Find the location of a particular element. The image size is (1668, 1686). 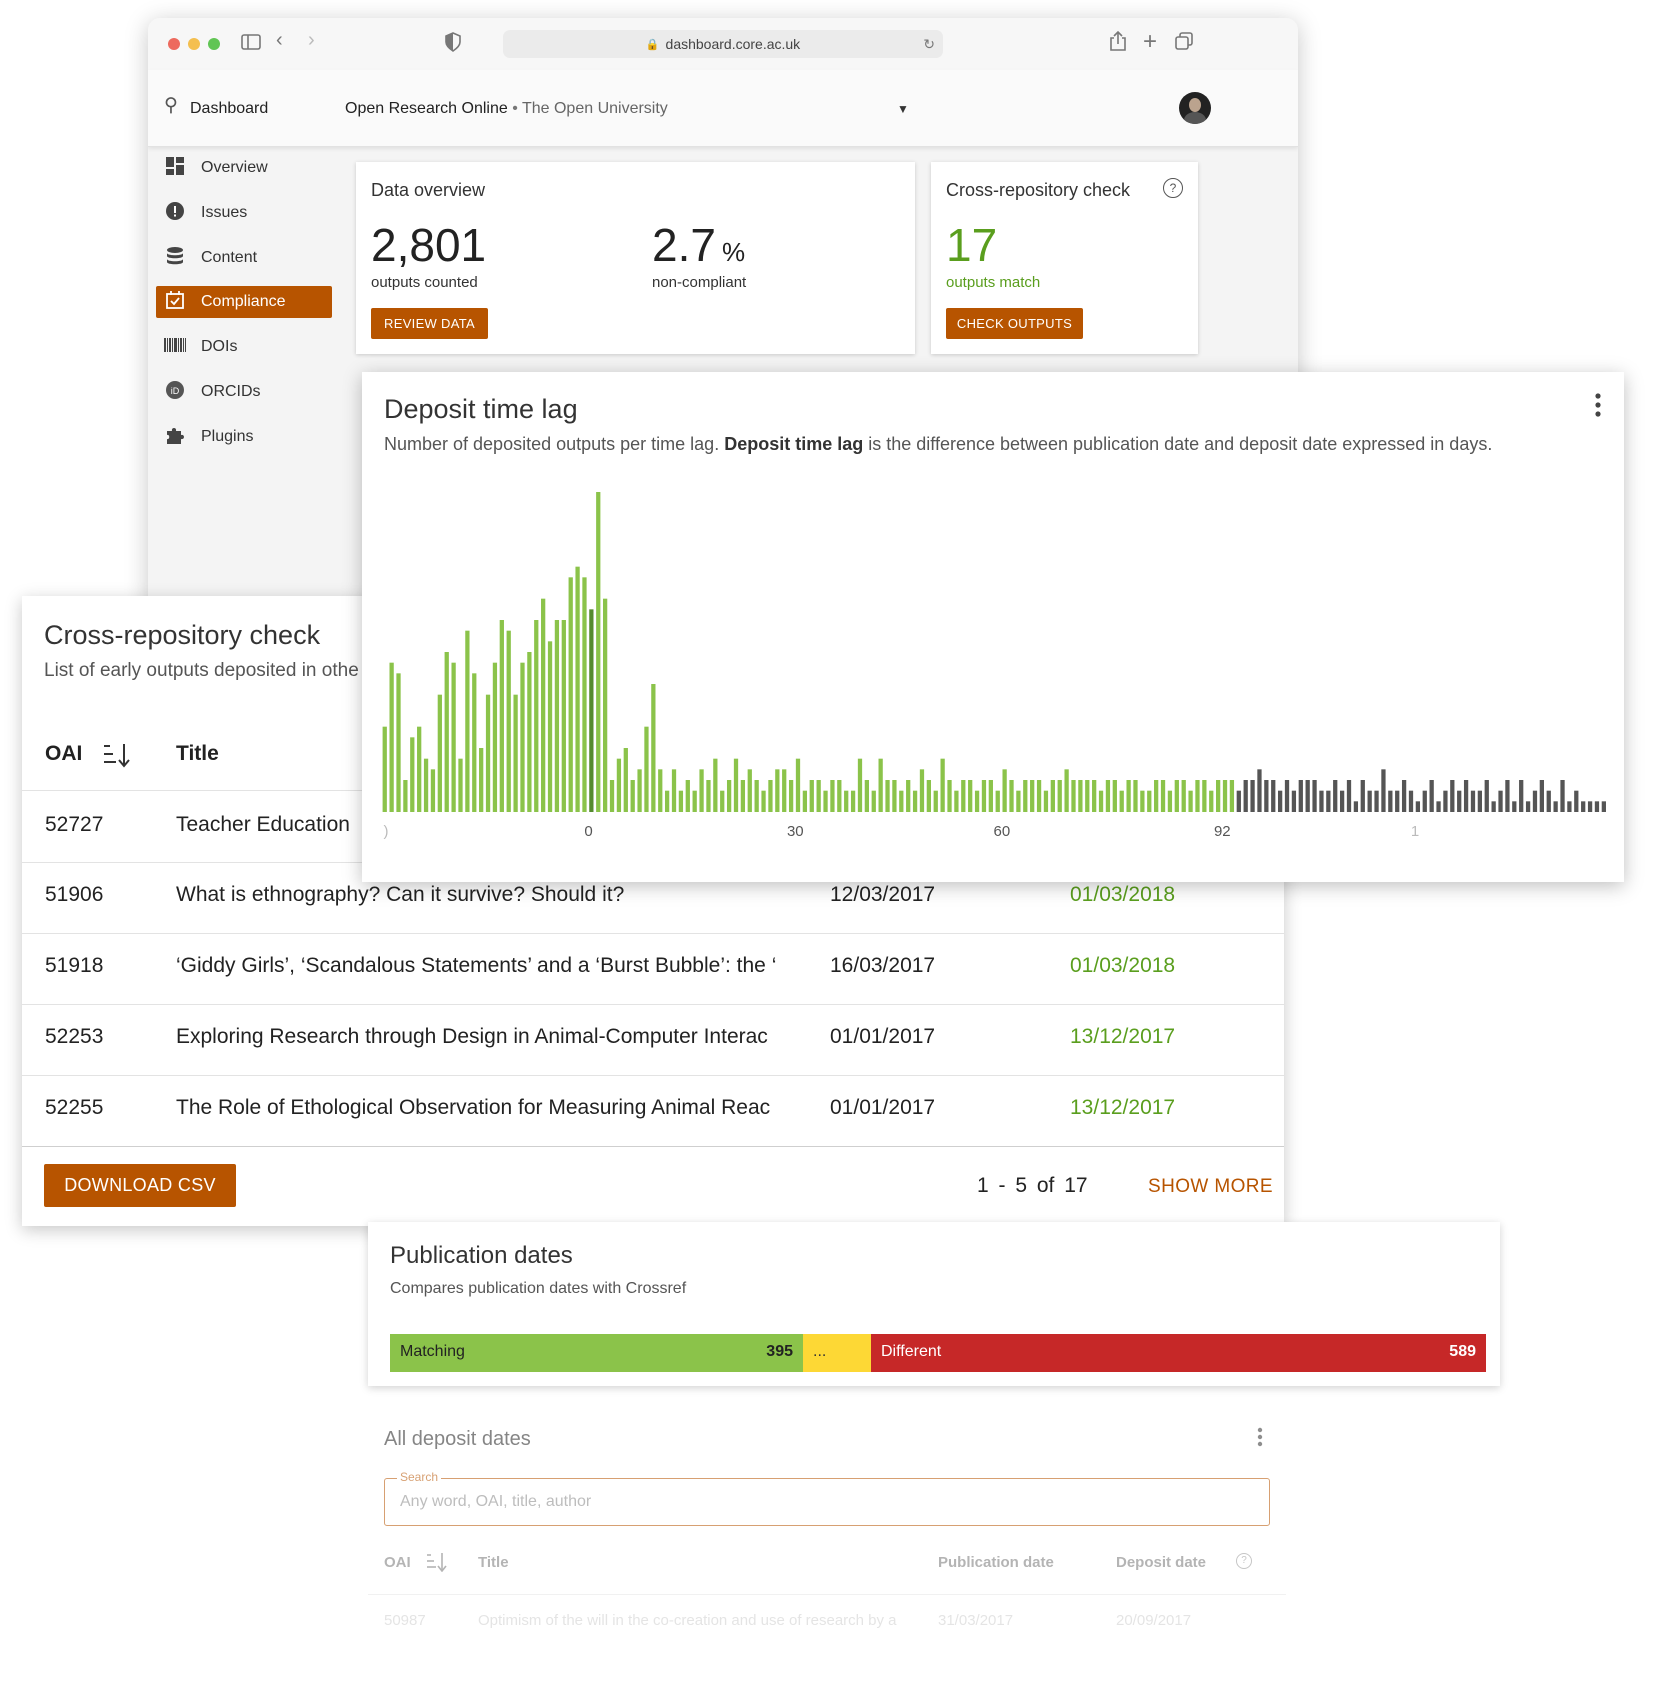

avatar is located at coordinates (1195, 108).